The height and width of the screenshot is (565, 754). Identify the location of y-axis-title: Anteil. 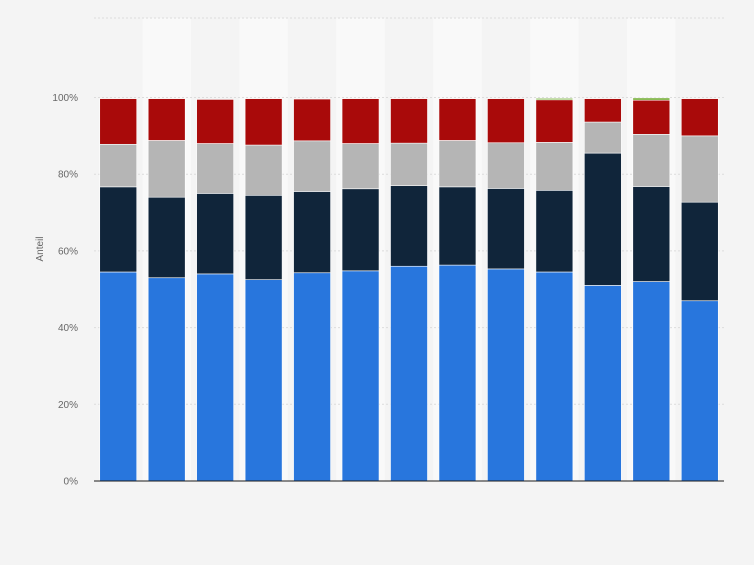
(40, 248).